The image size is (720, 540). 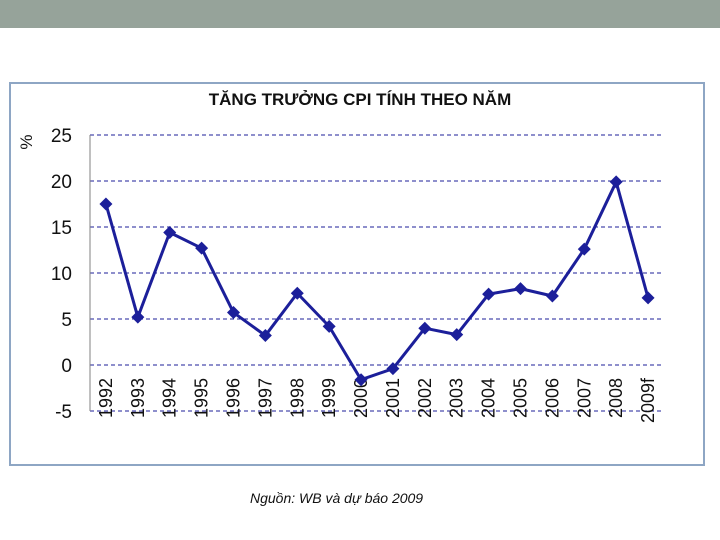 What do you see at coordinates (360, 14) in the screenshot?
I see `top-bar` at bounding box center [360, 14].